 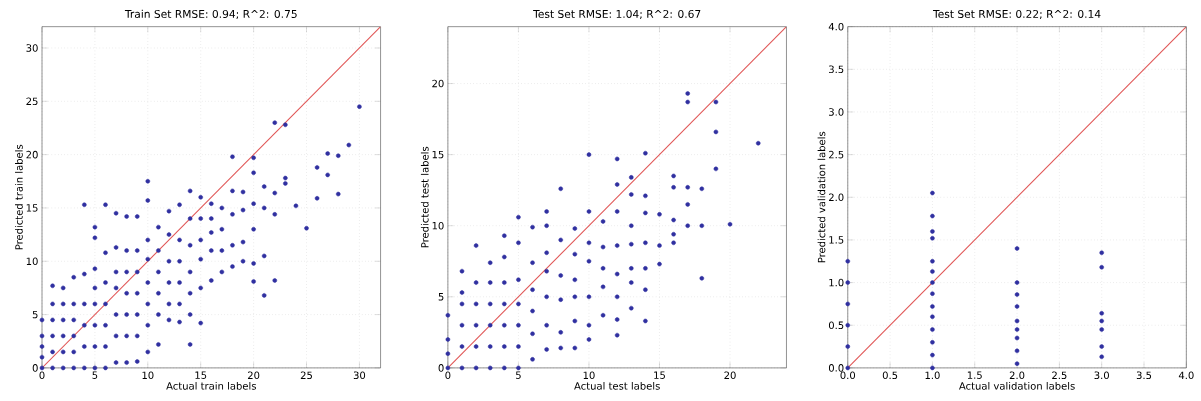 I want to click on chart-title: Train Set RMSE: 0.94; R^2: 0.75, so click(x=210, y=14).